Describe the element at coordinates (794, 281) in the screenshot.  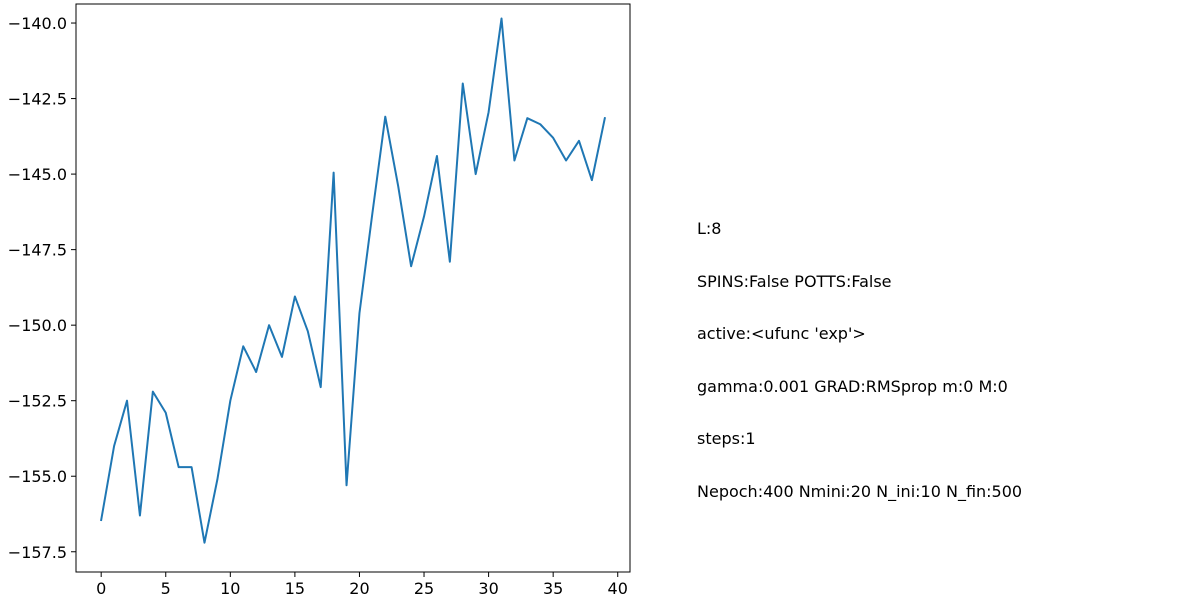
I see `annotation-line: SPINS:False POTTS:False` at that location.